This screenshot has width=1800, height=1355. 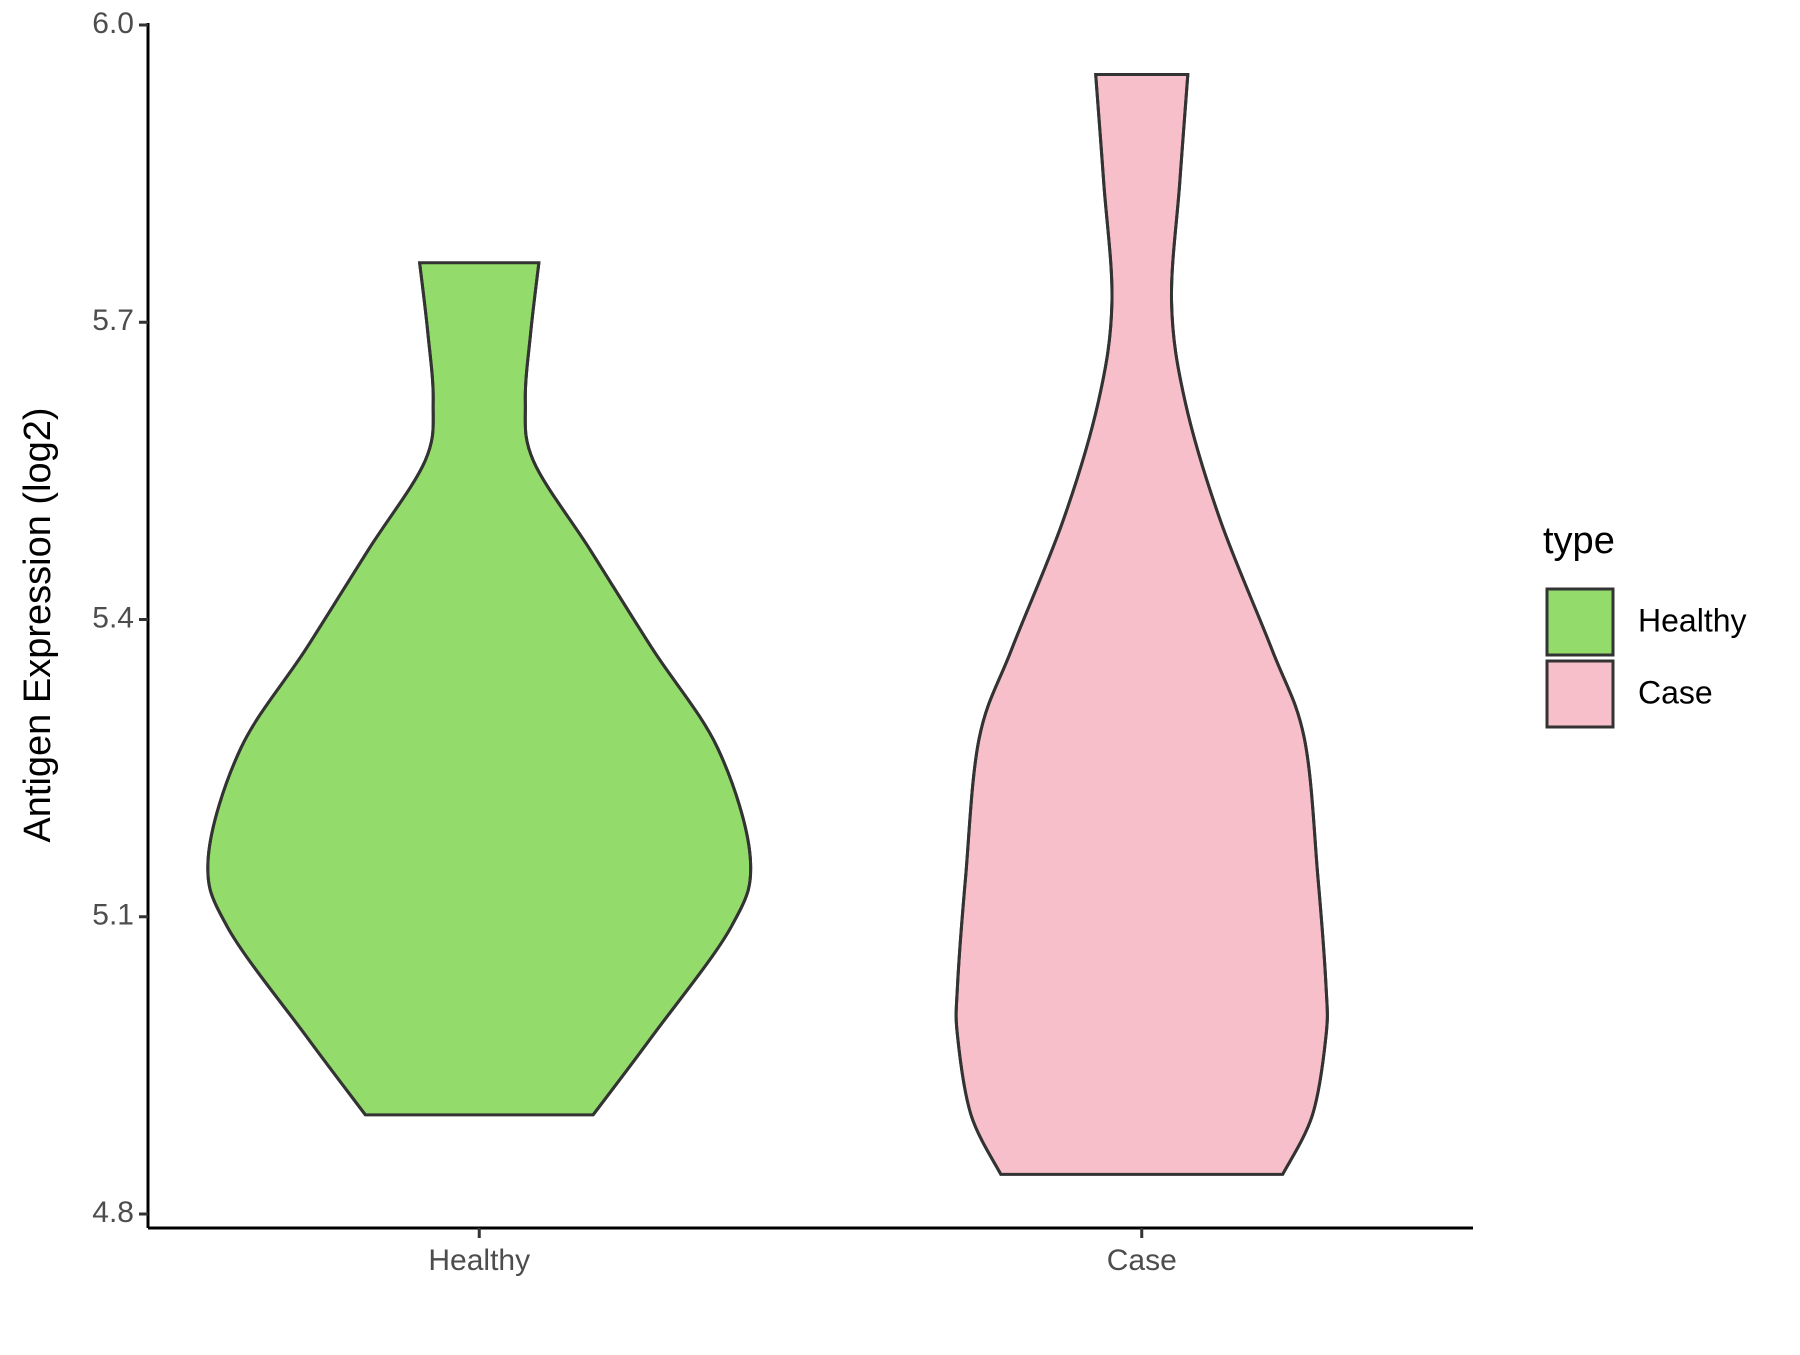 I want to click on y-axis-title: Antigen Expression (log2), so click(x=38, y=624).